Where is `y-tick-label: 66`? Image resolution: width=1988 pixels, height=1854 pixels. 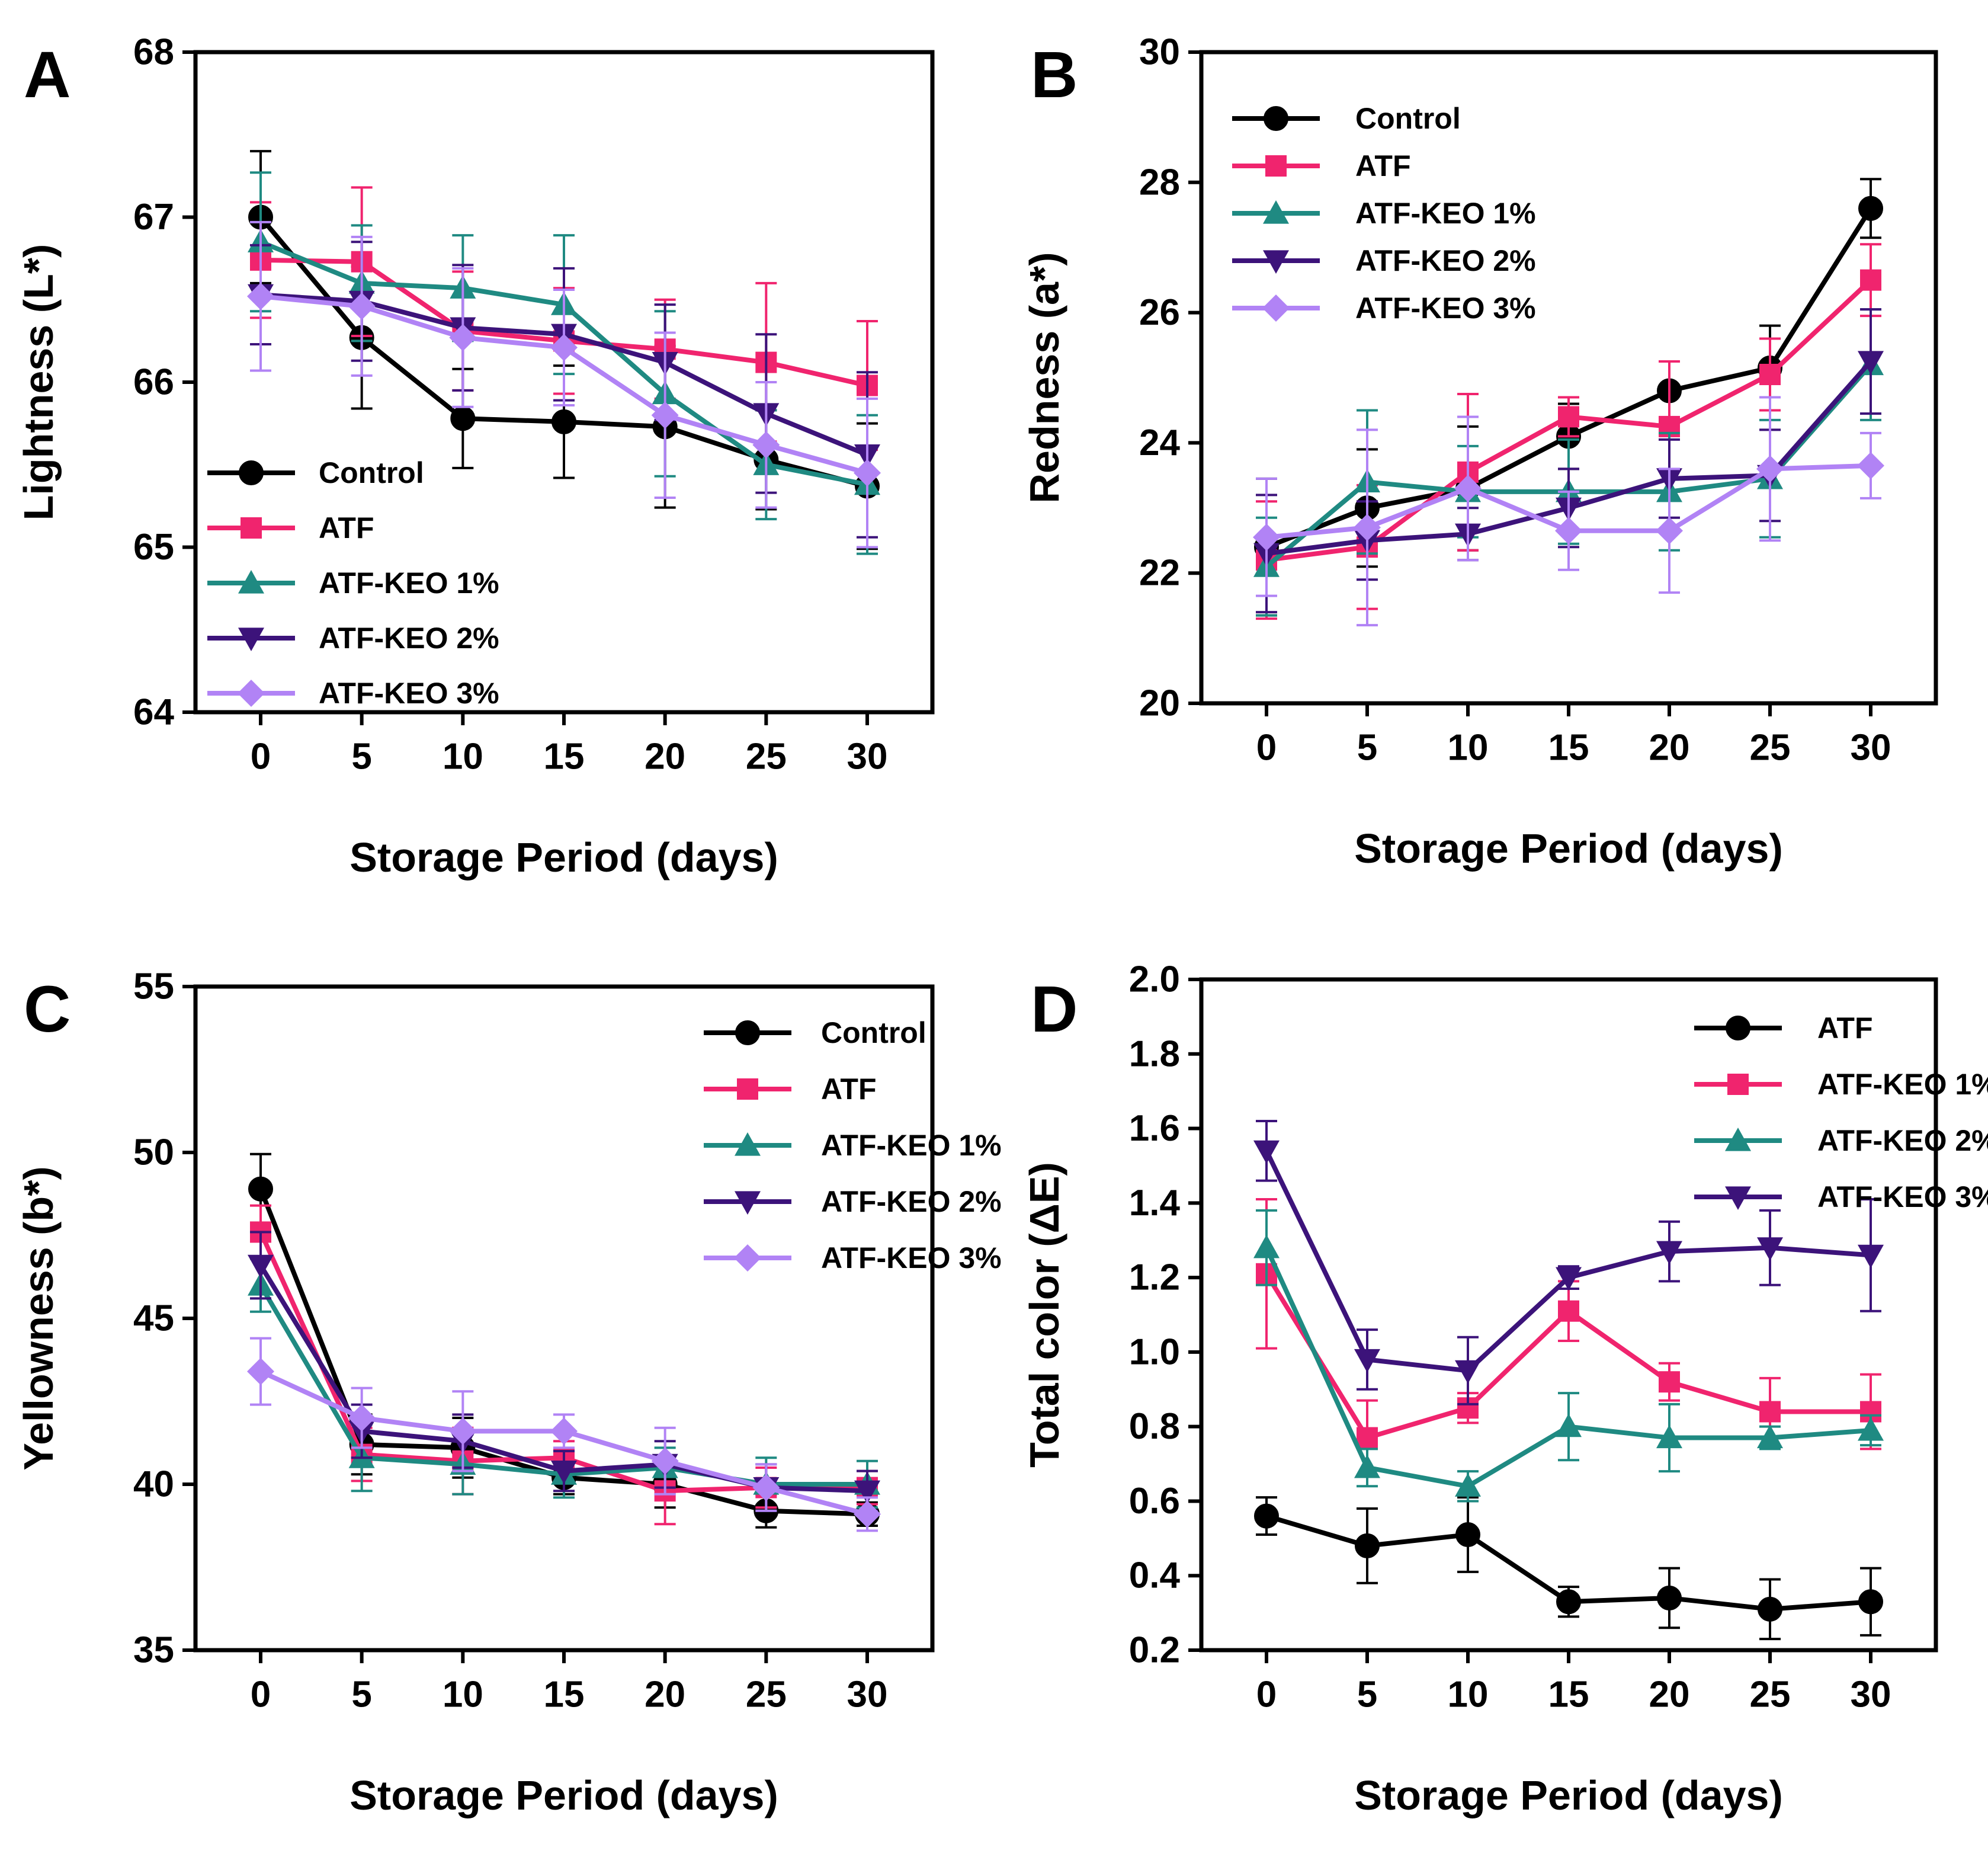 y-tick-label: 66 is located at coordinates (153, 382).